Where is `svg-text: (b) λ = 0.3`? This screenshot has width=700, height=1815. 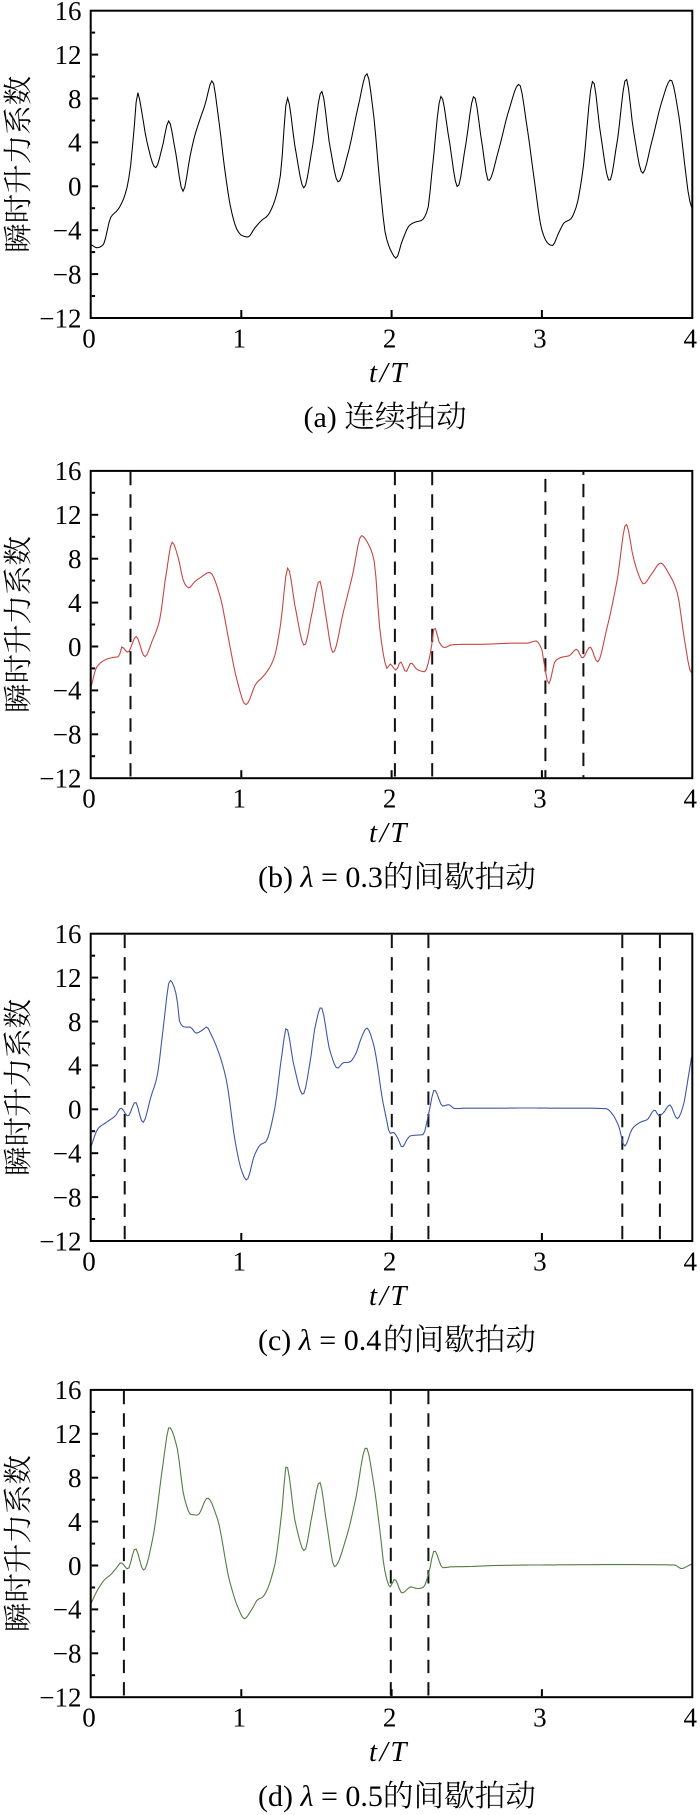 svg-text: (b) λ = 0.3 is located at coordinates (320, 877).